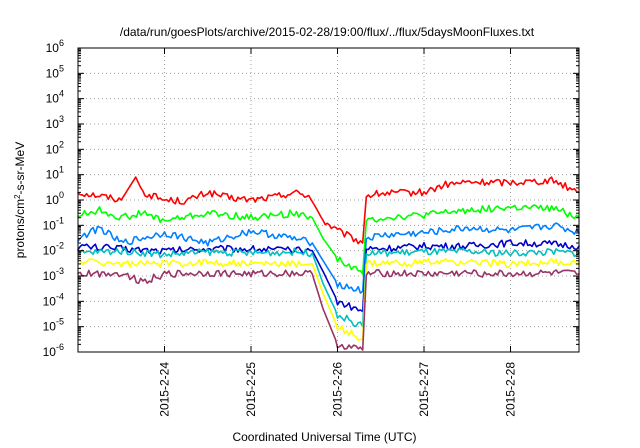  What do you see at coordinates (55, 46) in the screenshot?
I see `y-tick-label: 10⁶` at bounding box center [55, 46].